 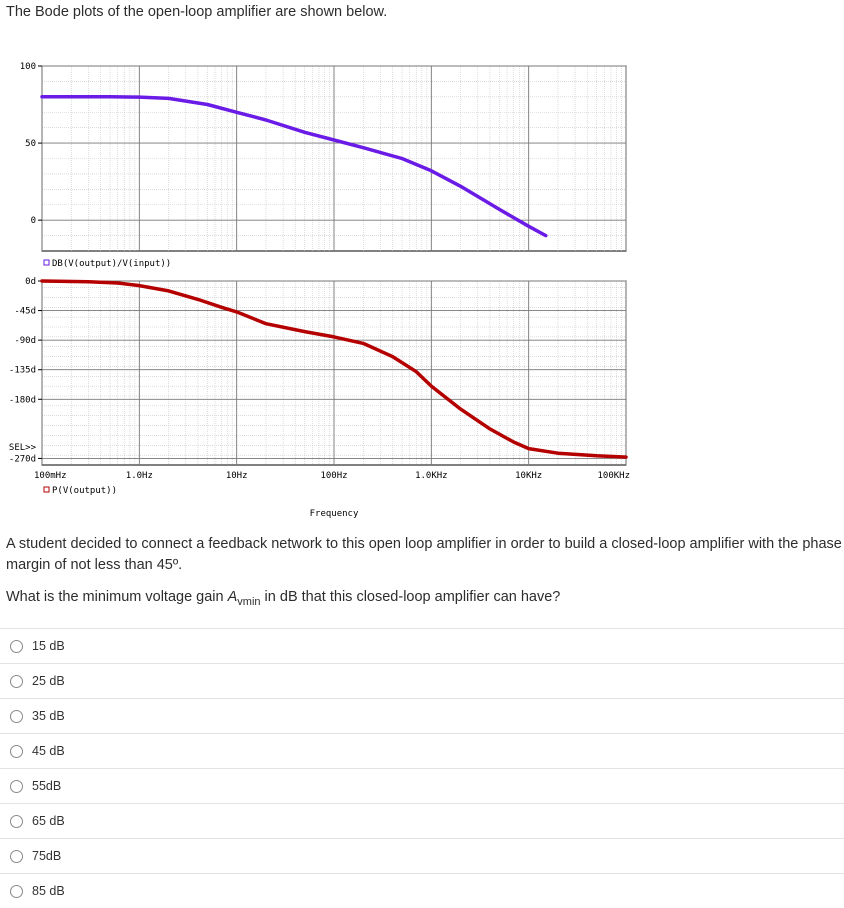 What do you see at coordinates (30, 144) in the screenshot?
I see `y-tick-label: 50` at bounding box center [30, 144].